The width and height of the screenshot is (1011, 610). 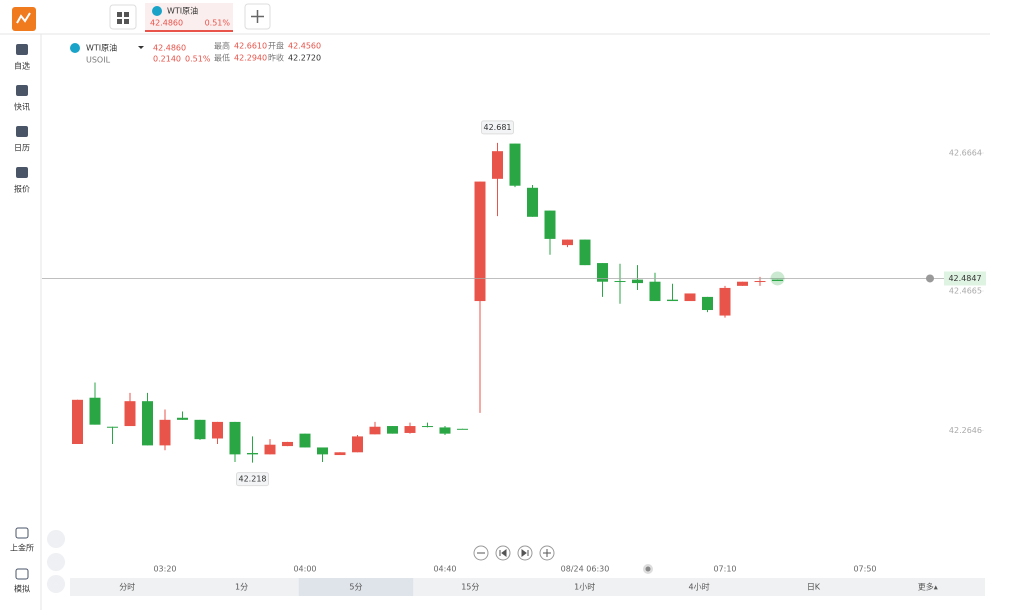 I want to click on dropdown-caret, so click(x=141, y=47).